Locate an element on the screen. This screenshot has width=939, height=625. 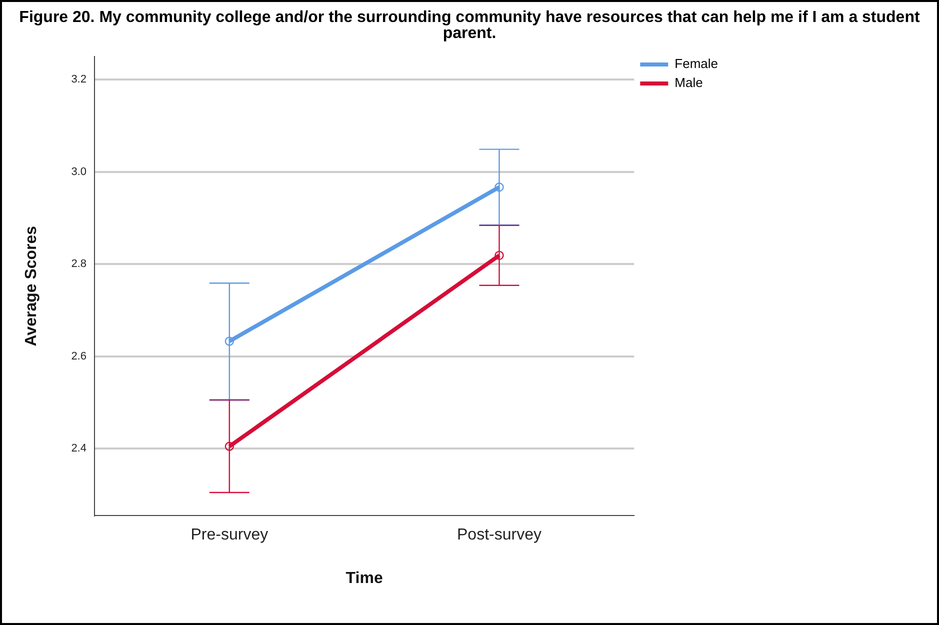
x-tick-label: Post-survey is located at coordinates (499, 535).